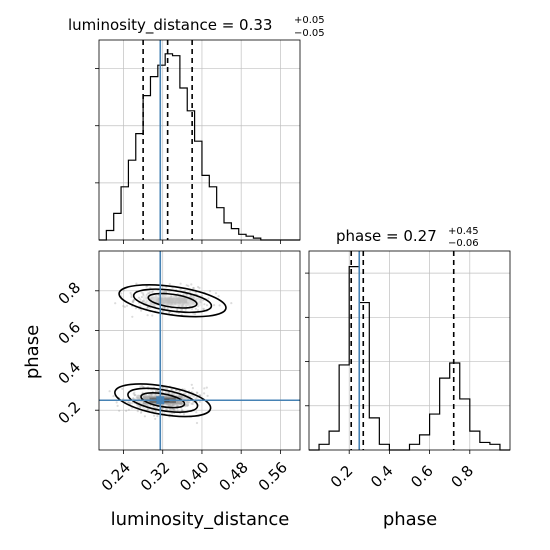  I want to click on phase-hist-xticklabel-0: 0.2, so click(342, 477).